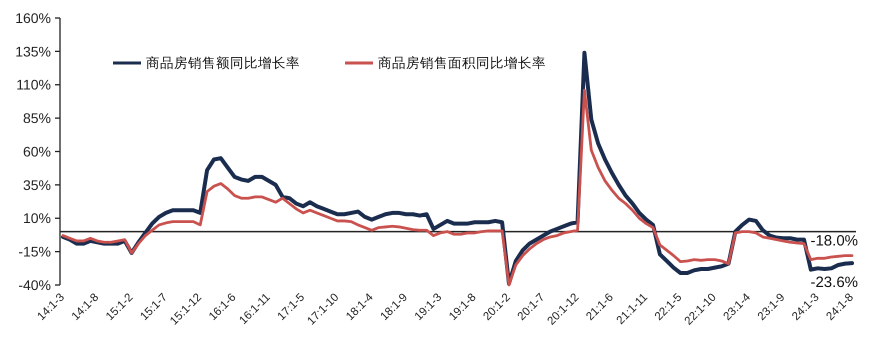 The height and width of the screenshot is (349, 891). What do you see at coordinates (834, 241) in the screenshot?
I see `annotation: -18.0%` at bounding box center [834, 241].